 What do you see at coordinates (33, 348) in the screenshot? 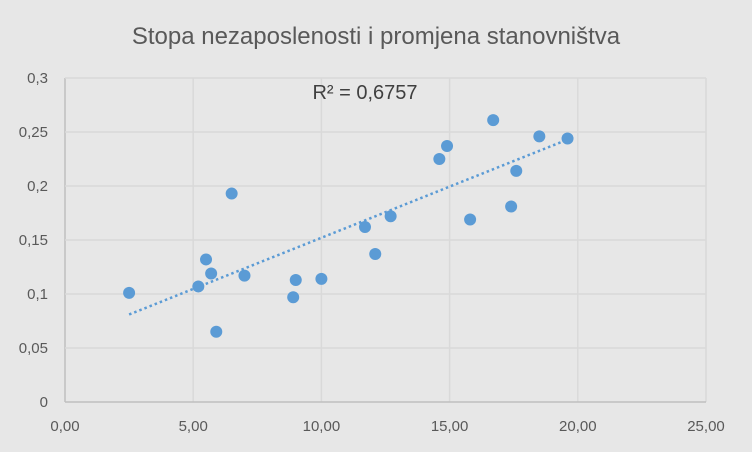
I see `y-tick-label: 0,05` at bounding box center [33, 348].